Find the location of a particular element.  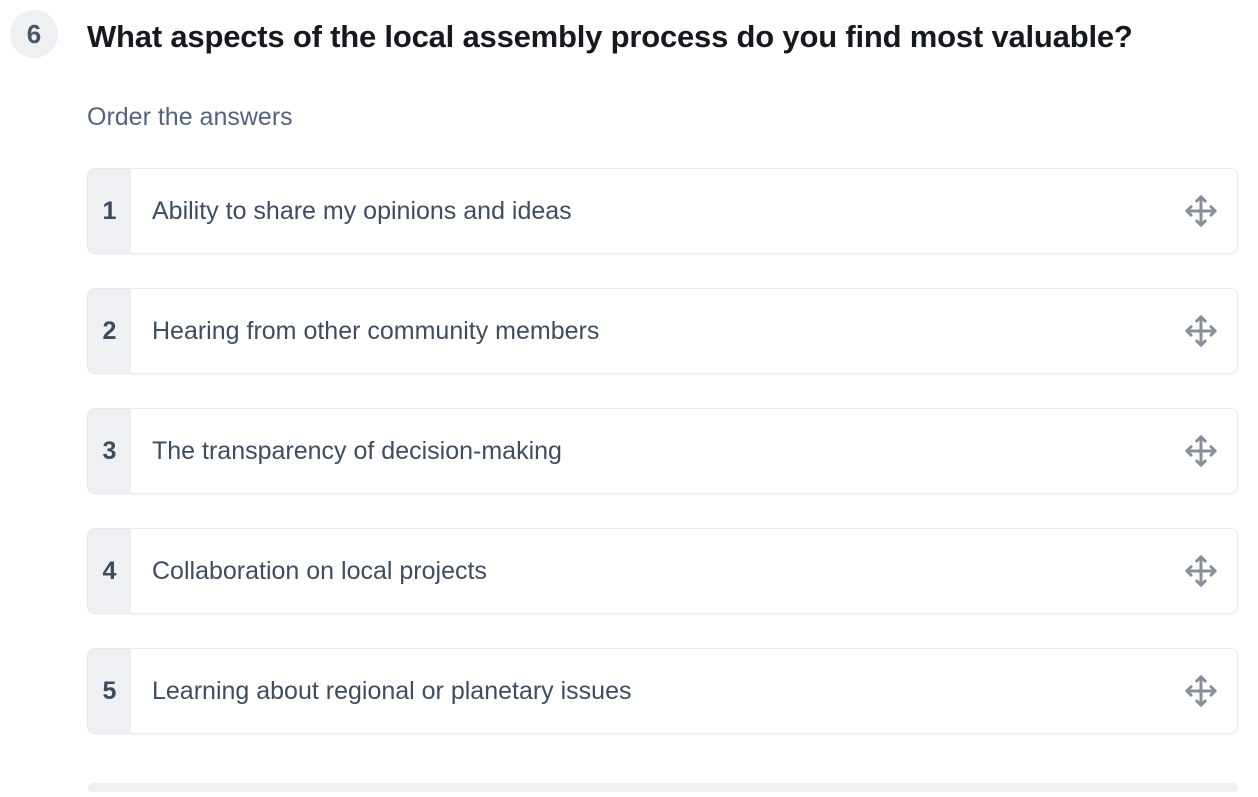

rank-number: 2 is located at coordinates (109, 331).